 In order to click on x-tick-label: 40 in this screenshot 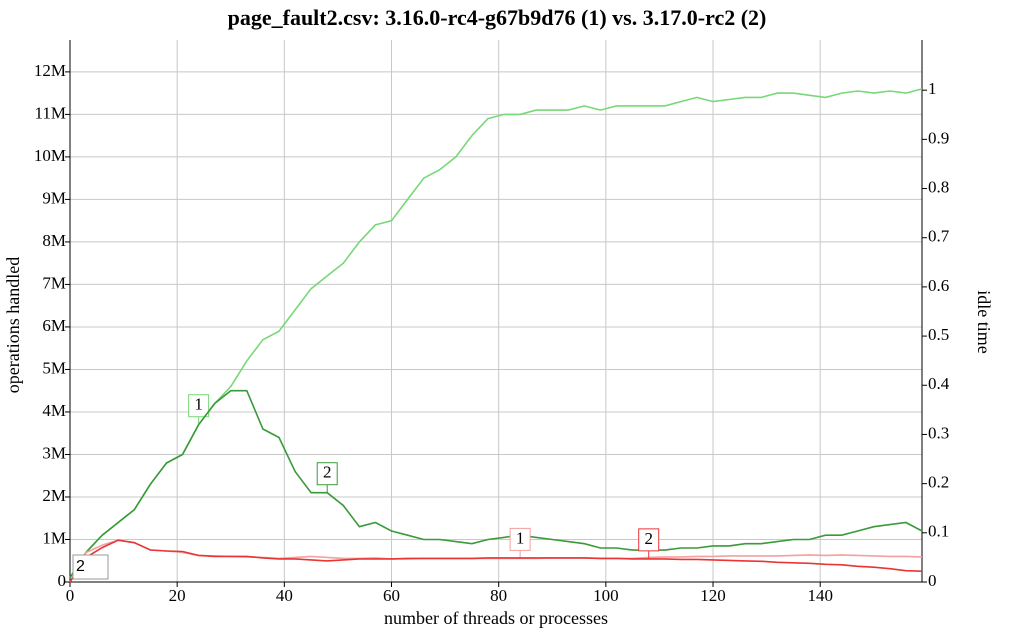, I will do `click(284, 595)`.